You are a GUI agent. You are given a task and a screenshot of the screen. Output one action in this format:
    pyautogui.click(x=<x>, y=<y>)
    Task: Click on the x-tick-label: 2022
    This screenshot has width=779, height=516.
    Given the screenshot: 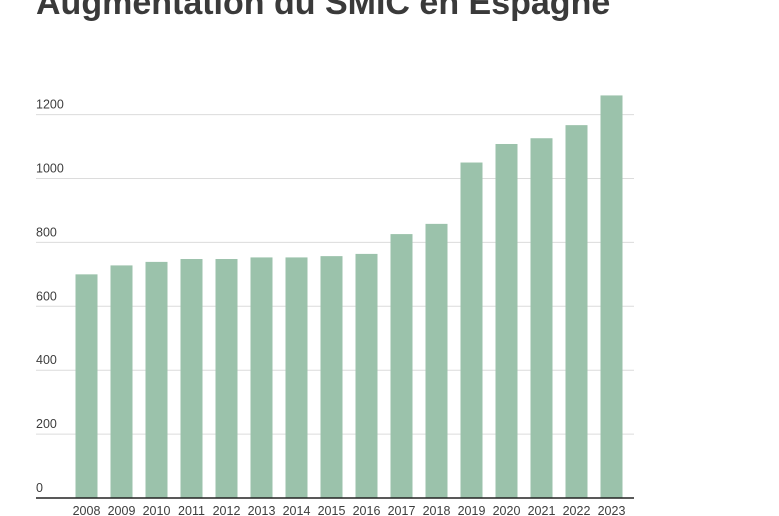 What is the action you would take?
    pyautogui.click(x=577, y=510)
    